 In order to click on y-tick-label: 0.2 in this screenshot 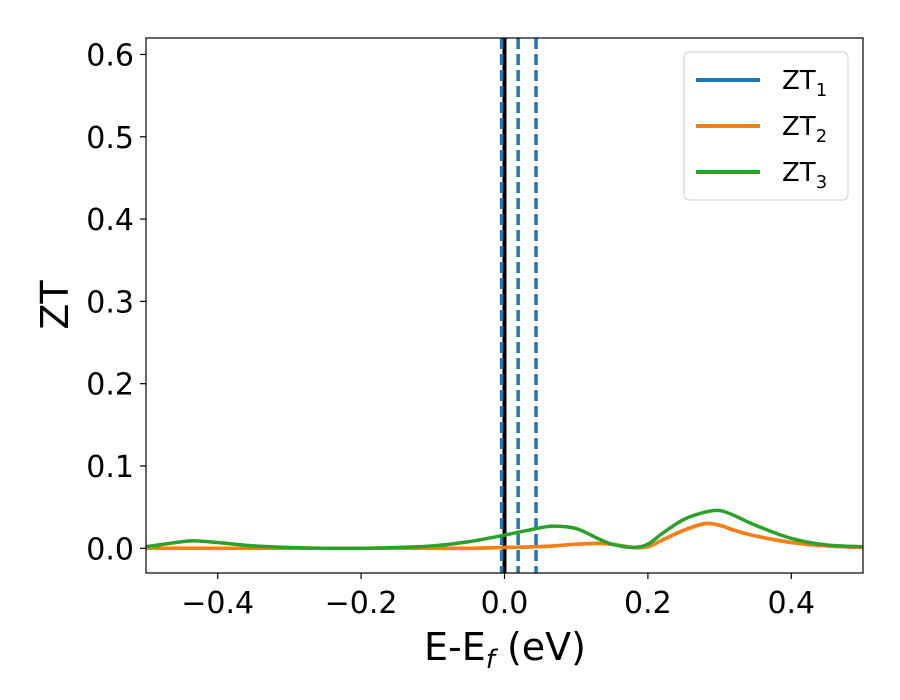, I will do `click(110, 385)`.